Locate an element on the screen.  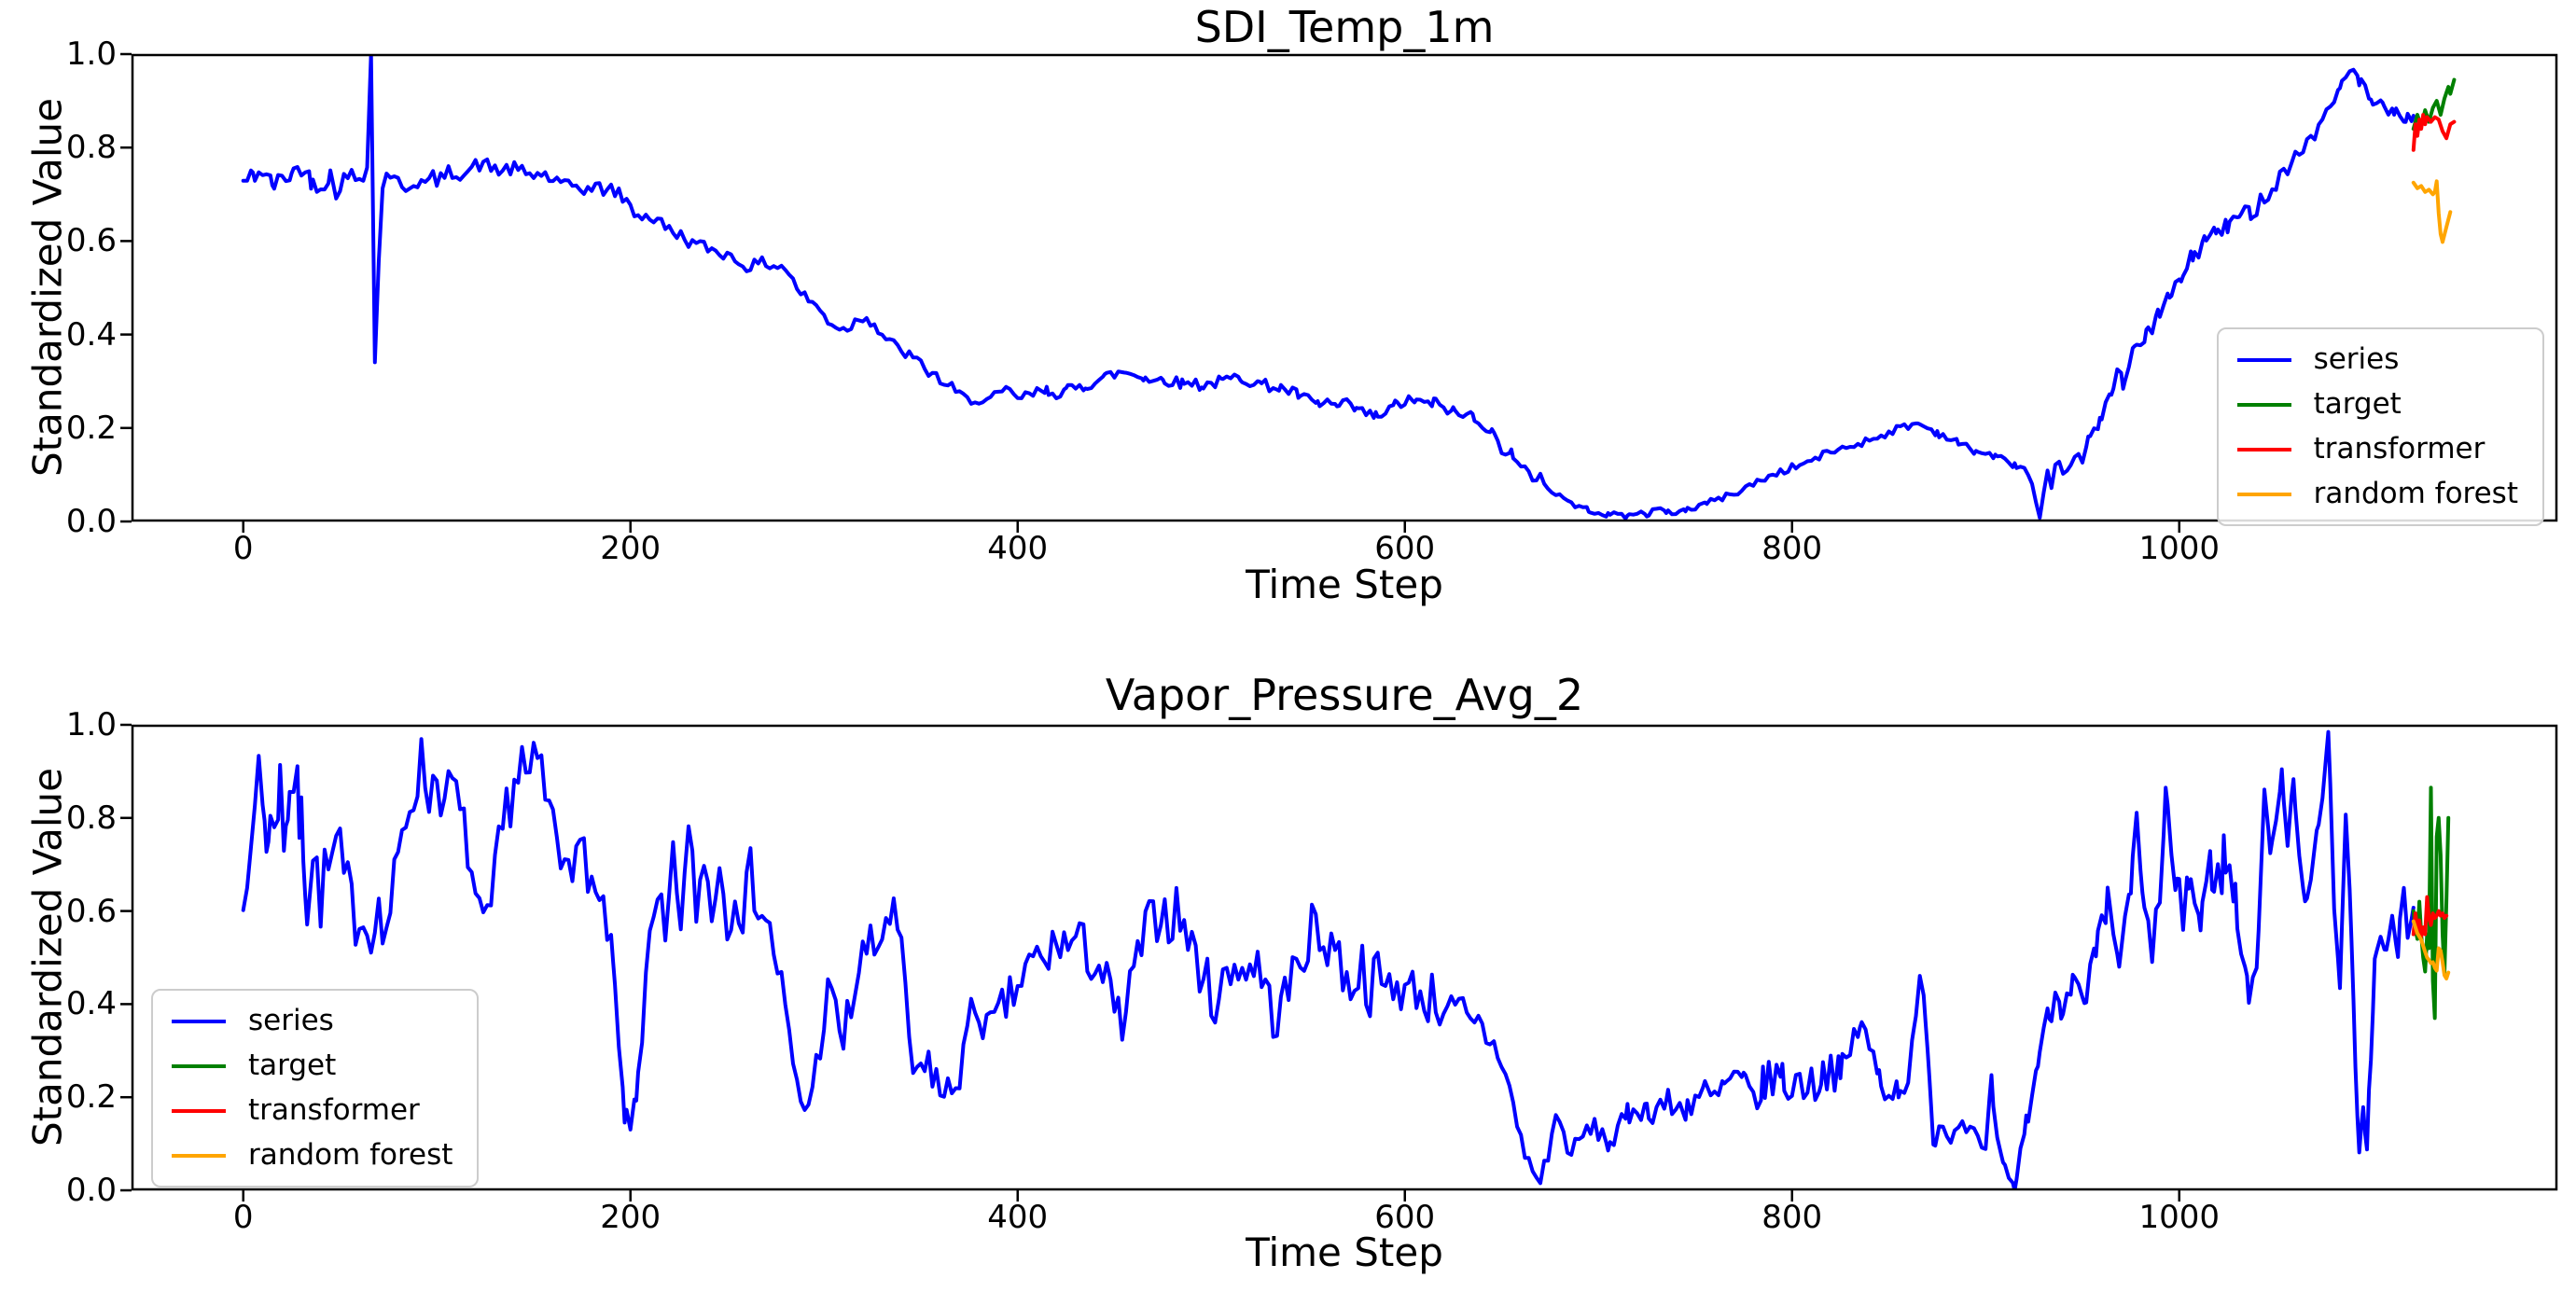
x-axis-label-top: Time Step is located at coordinates (1344, 584).